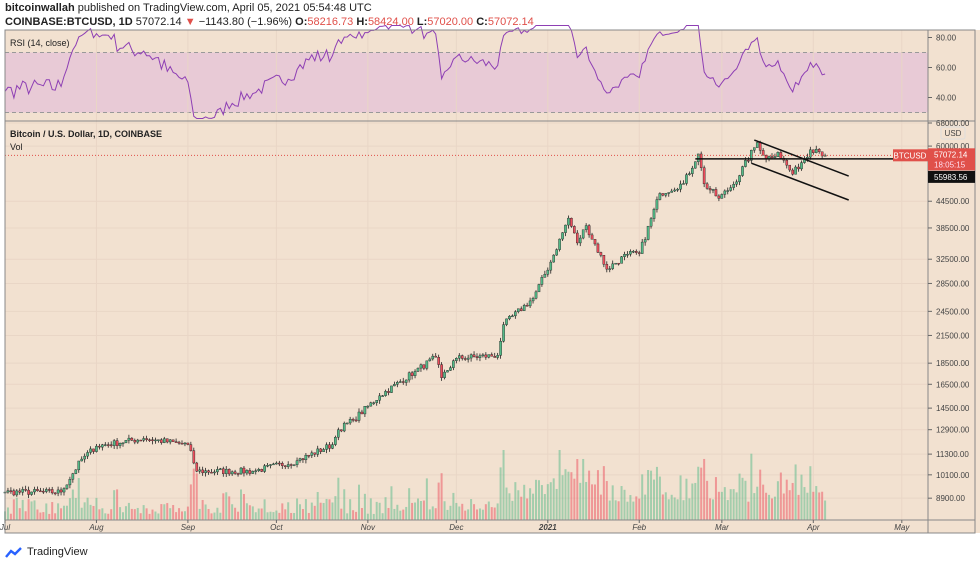 The image size is (980, 567). Describe the element at coordinates (368, 527) in the screenshot. I see `time-tick-label: Nov` at that location.